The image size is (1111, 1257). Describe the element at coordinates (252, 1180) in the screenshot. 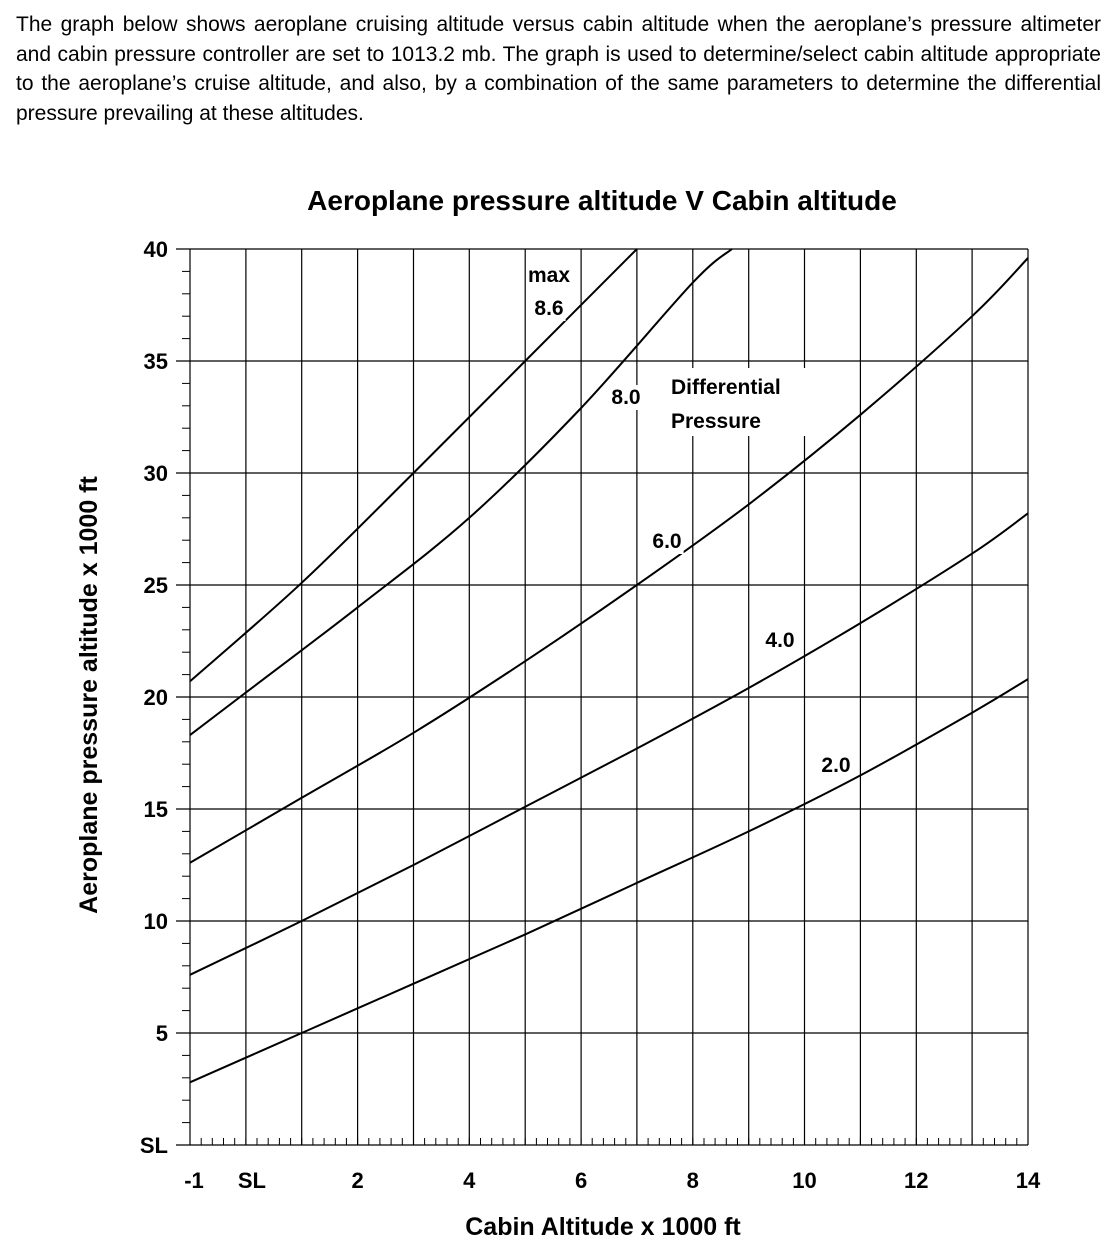

I see `x-tick-label: SL` at that location.